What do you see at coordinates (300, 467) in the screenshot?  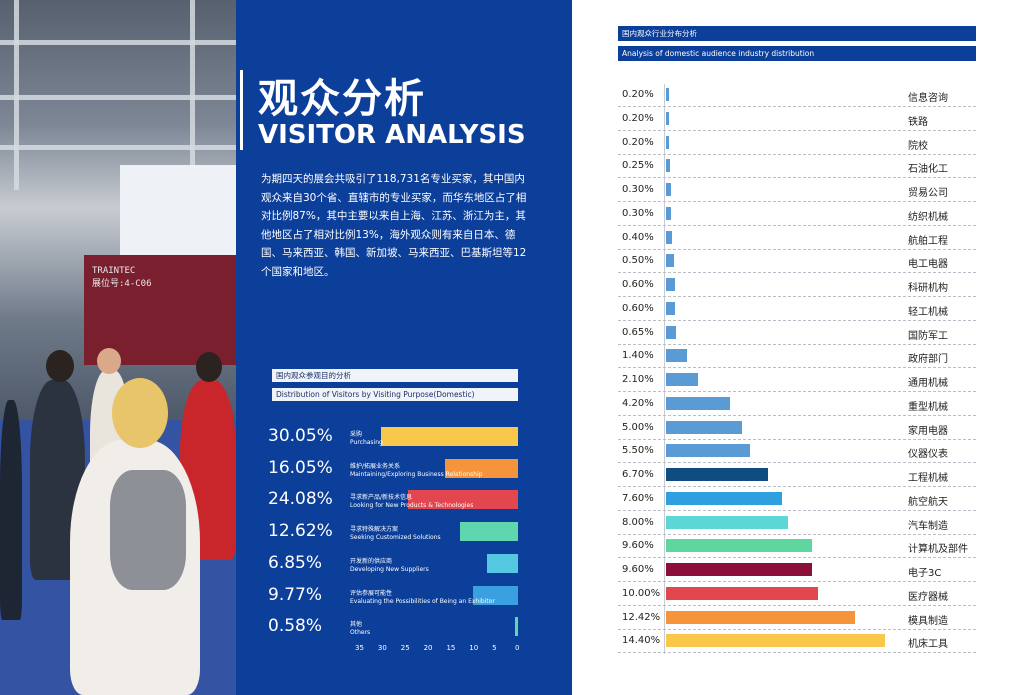 I see `purpose-value-label: 16.05%` at bounding box center [300, 467].